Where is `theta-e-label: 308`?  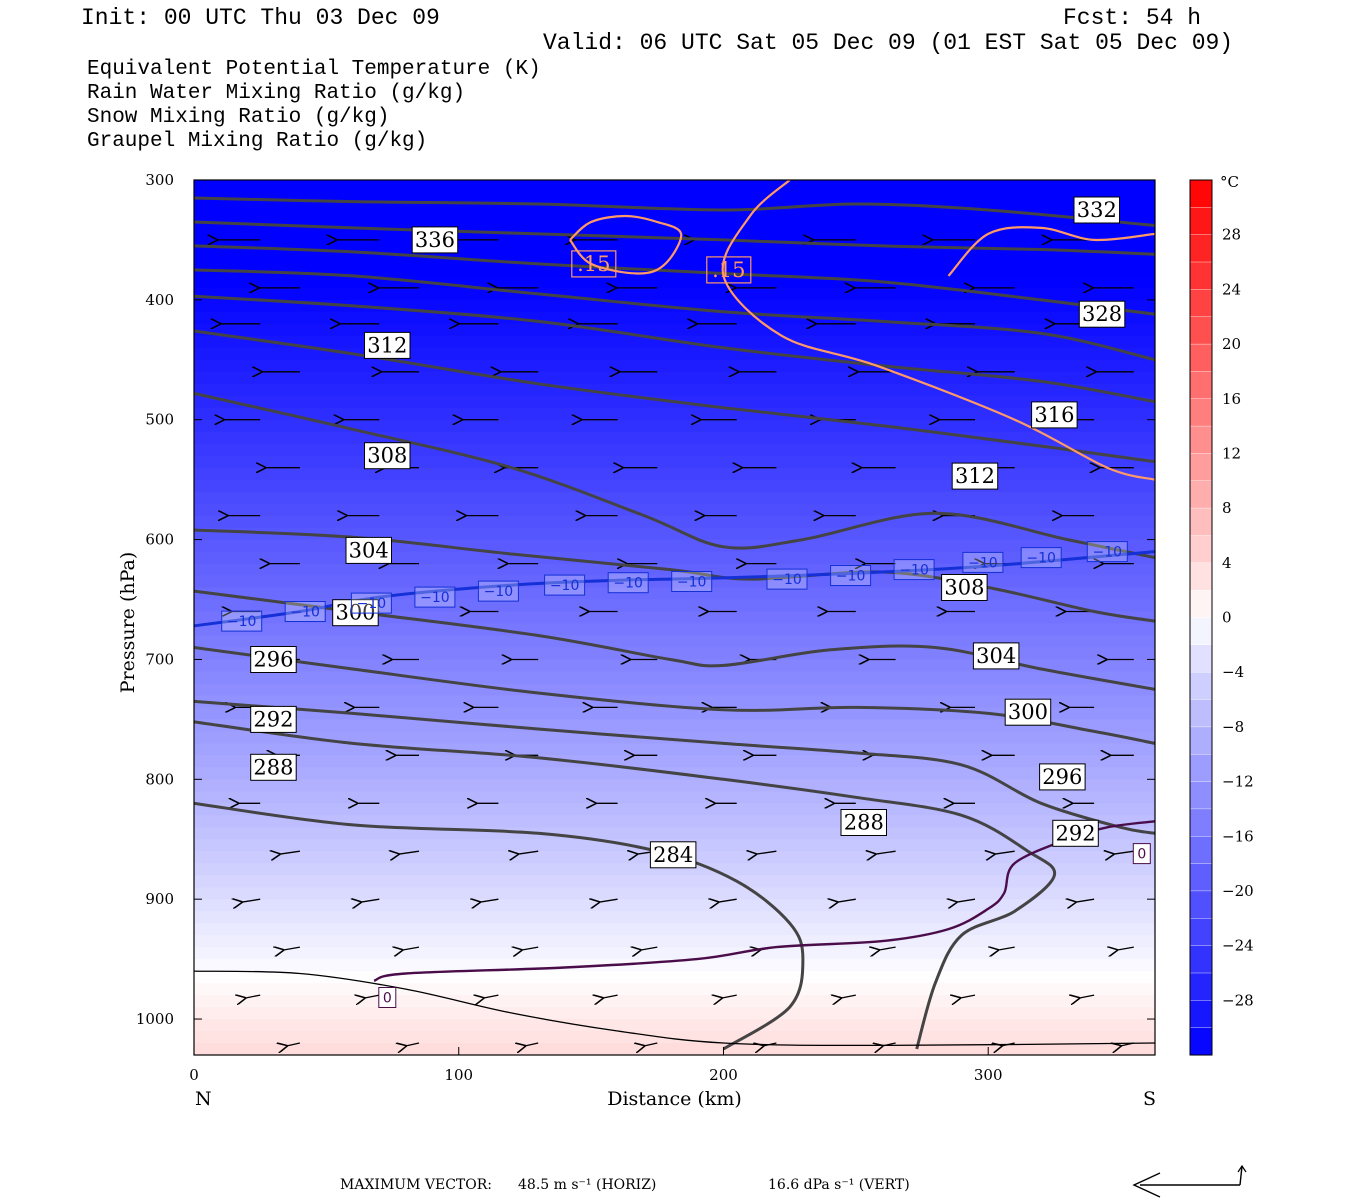
theta-e-label: 308 is located at coordinates (387, 456).